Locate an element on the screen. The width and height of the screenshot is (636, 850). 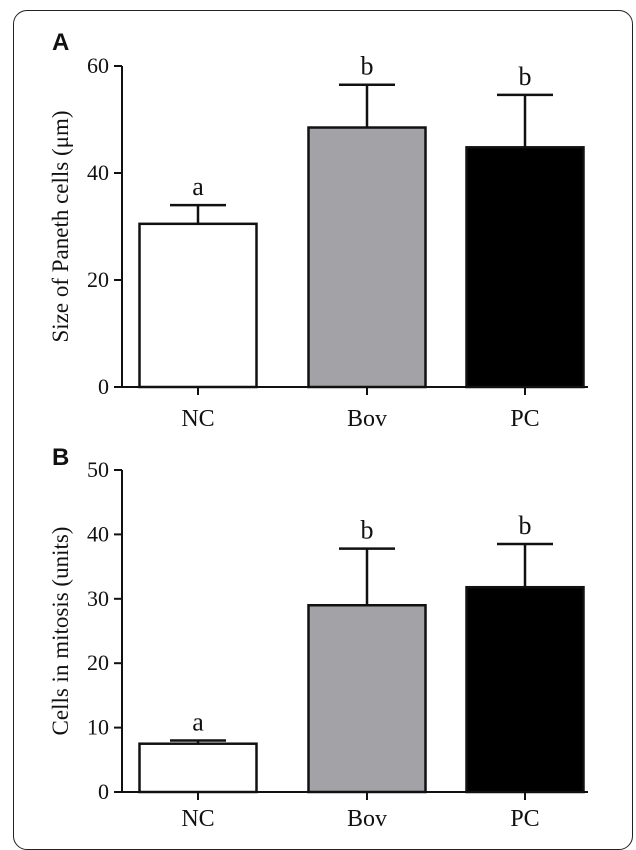
y-tick-label: 50 is located at coordinates (98, 469).